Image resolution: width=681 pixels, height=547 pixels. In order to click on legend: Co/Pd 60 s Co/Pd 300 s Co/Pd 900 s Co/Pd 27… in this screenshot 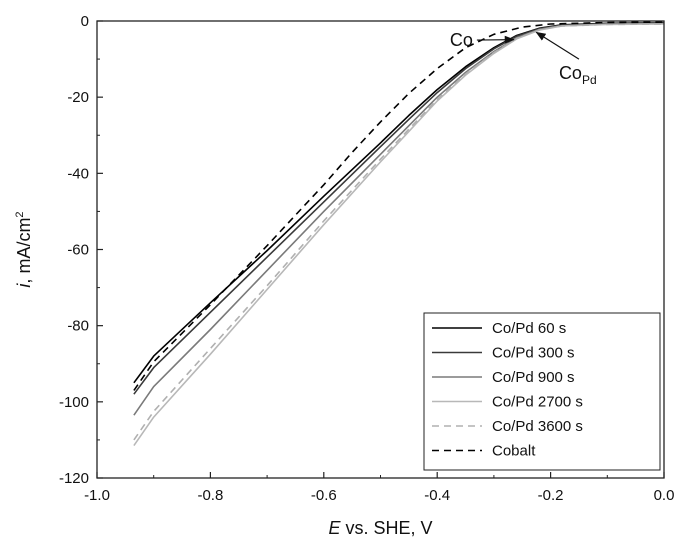, I will do `click(542, 391)`.